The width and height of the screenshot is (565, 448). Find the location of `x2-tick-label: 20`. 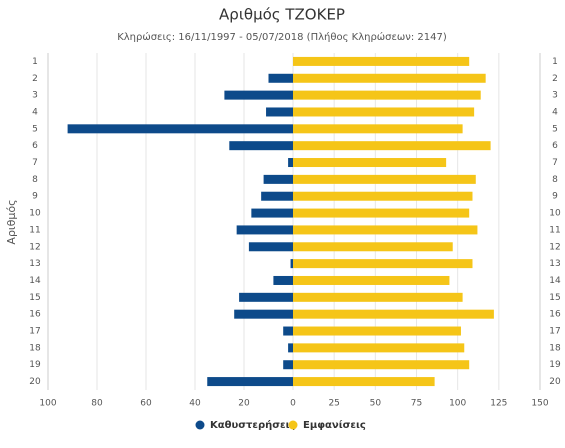

x2-tick-label: 20 is located at coordinates (244, 404).